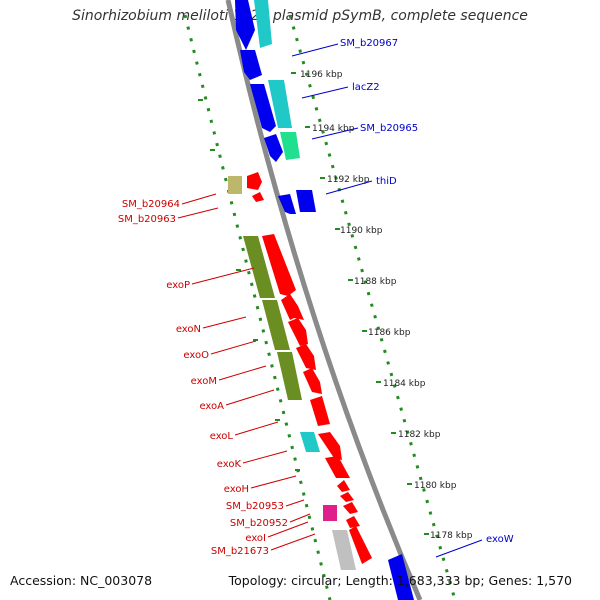  Describe the element at coordinates (389, 128) in the screenshot. I see `label-sm-b20965: SM_b20965` at that location.